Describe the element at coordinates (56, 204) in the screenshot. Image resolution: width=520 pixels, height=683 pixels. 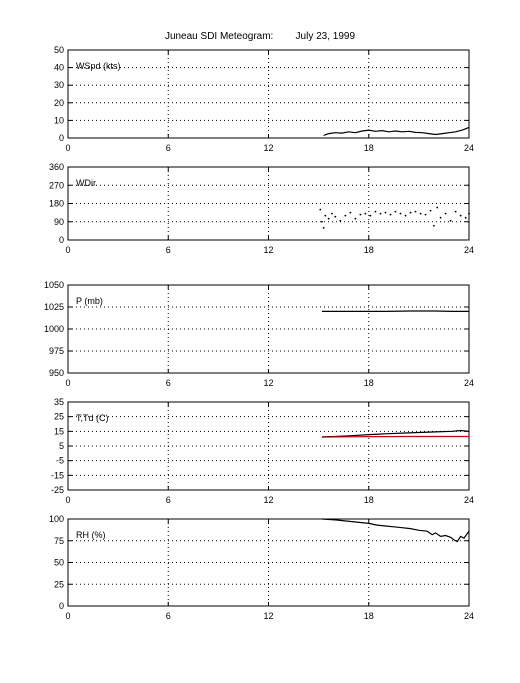
I see `panel-2-ytick-label: 180` at that location.